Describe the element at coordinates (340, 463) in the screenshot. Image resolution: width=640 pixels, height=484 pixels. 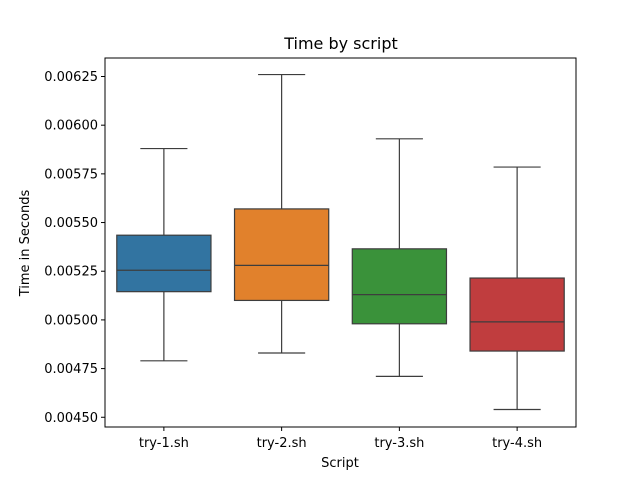
I see `x-axis-label: Script` at that location.